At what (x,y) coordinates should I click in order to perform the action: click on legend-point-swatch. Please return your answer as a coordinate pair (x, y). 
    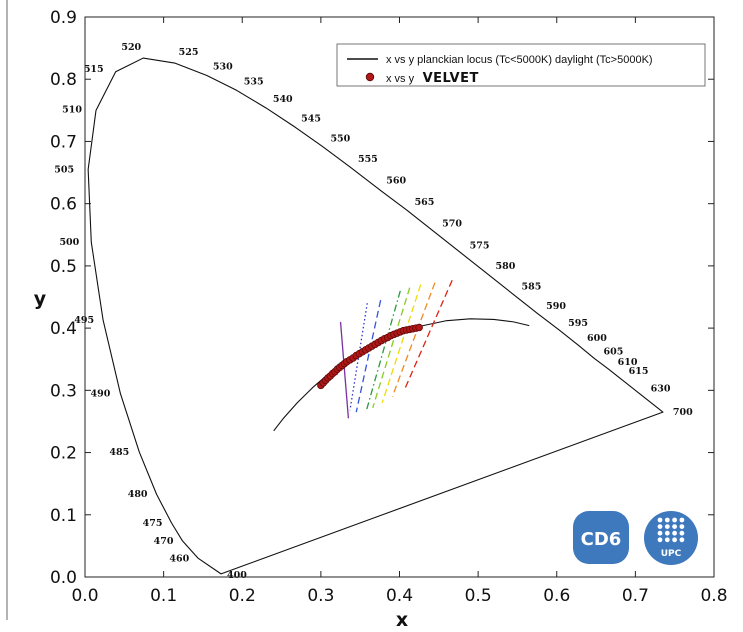
    Looking at the image, I should click on (370, 77).